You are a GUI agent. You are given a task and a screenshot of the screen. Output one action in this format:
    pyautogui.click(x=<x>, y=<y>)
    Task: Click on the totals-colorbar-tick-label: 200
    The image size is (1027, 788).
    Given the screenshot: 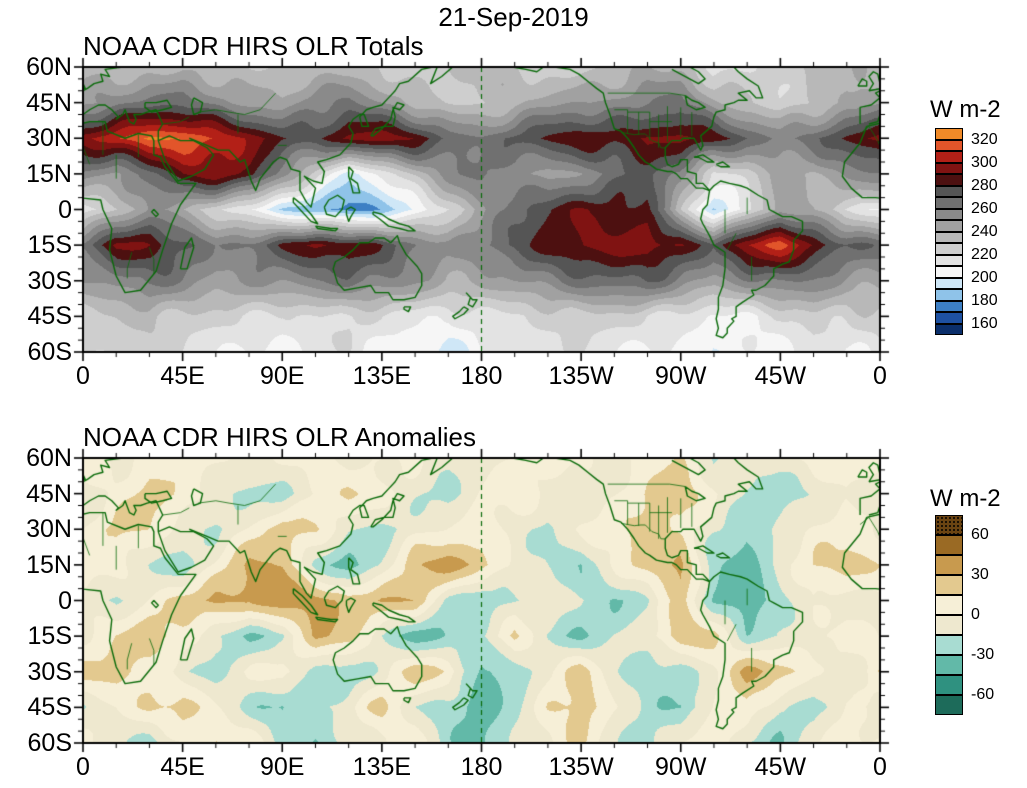 What is the action you would take?
    pyautogui.click(x=984, y=277)
    